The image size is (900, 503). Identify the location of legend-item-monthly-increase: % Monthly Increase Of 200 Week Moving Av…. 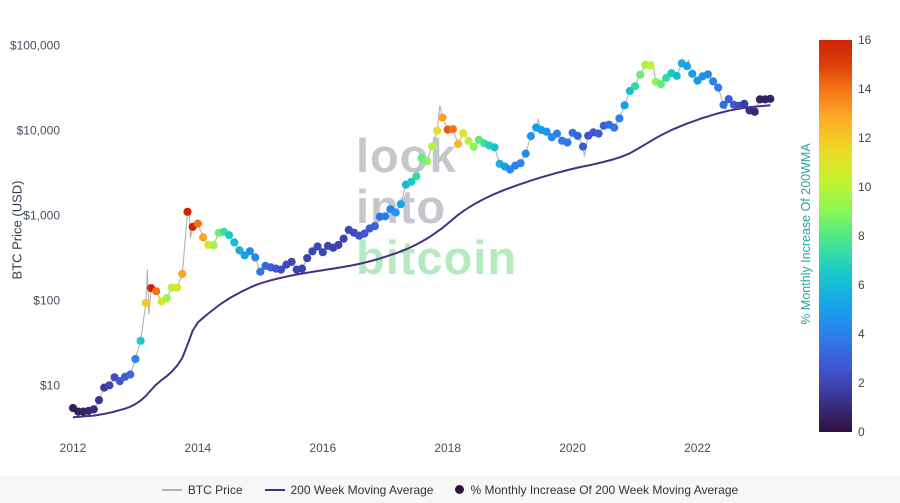
(596, 490).